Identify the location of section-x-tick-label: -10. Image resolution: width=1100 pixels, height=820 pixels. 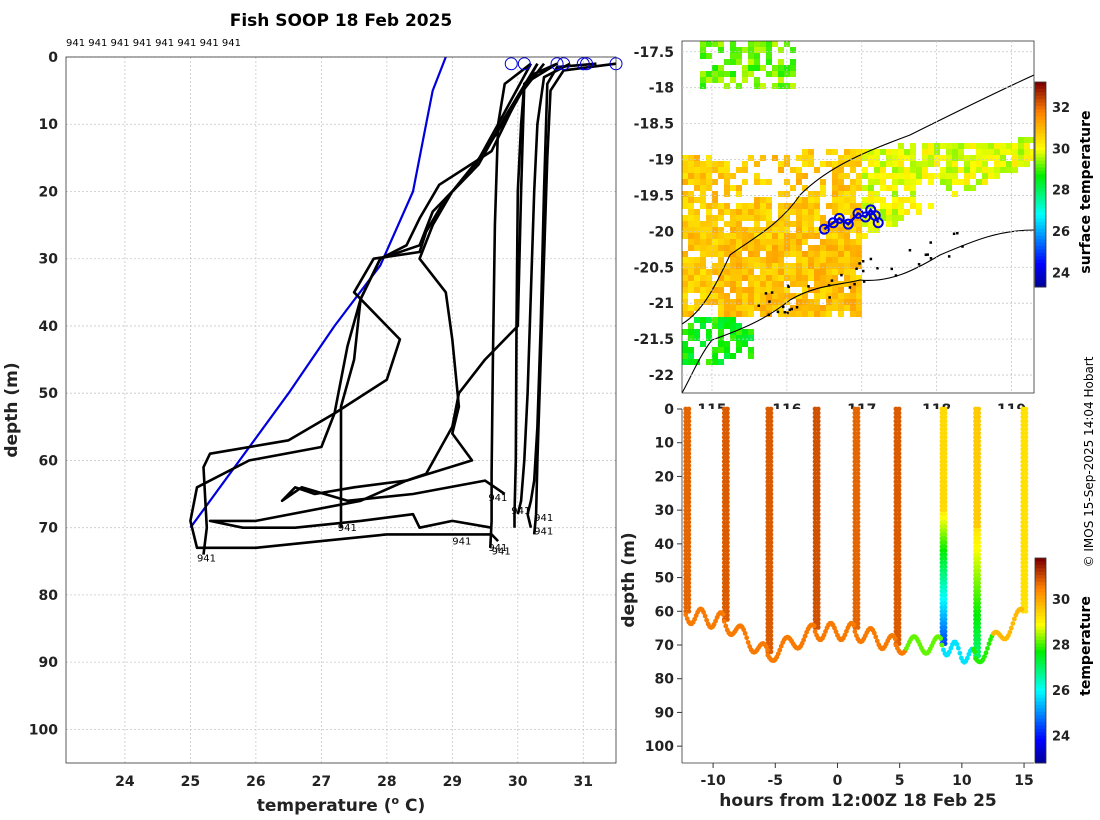
(713, 781).